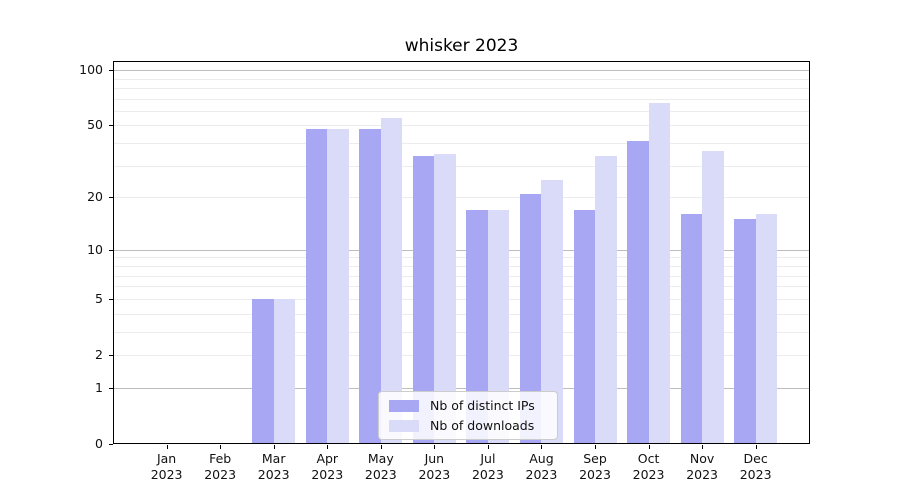 Image resolution: width=900 pixels, height=500 pixels. Describe the element at coordinates (166, 458) in the screenshot. I see `x-tick-month: Jan` at that location.